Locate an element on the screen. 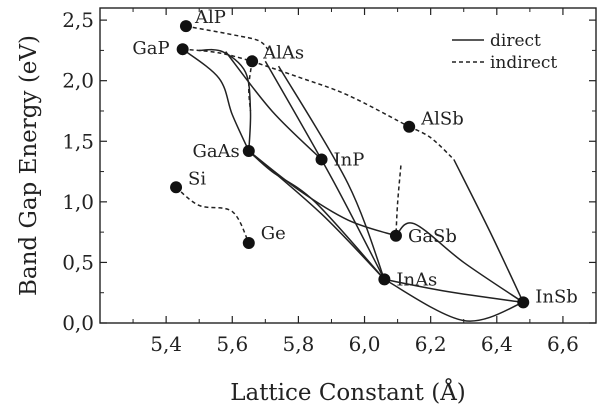  x-tick-label: 6,4 is located at coordinates (497, 344).